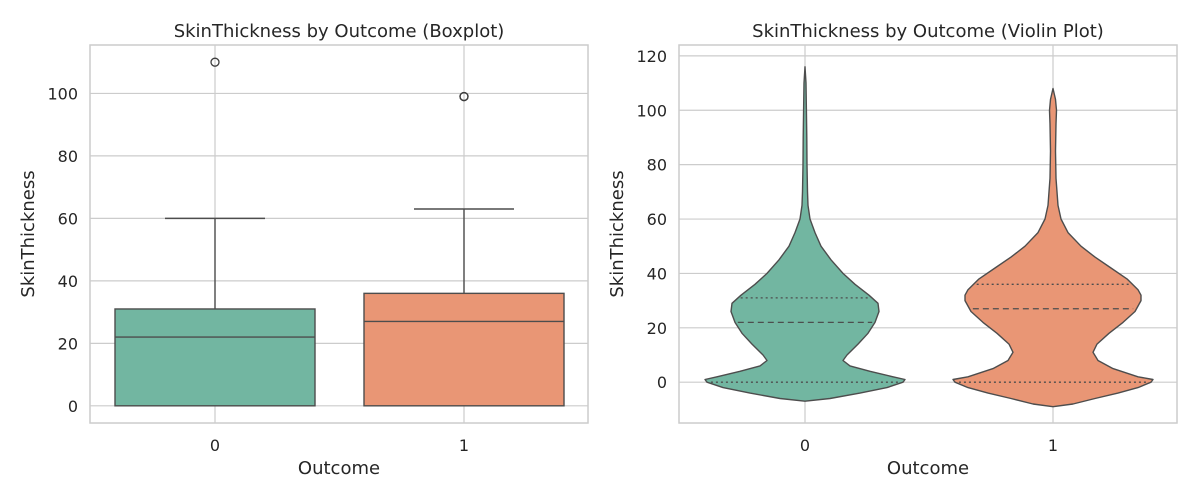  I want to click on y-tick-label: 120, so click(651, 56).